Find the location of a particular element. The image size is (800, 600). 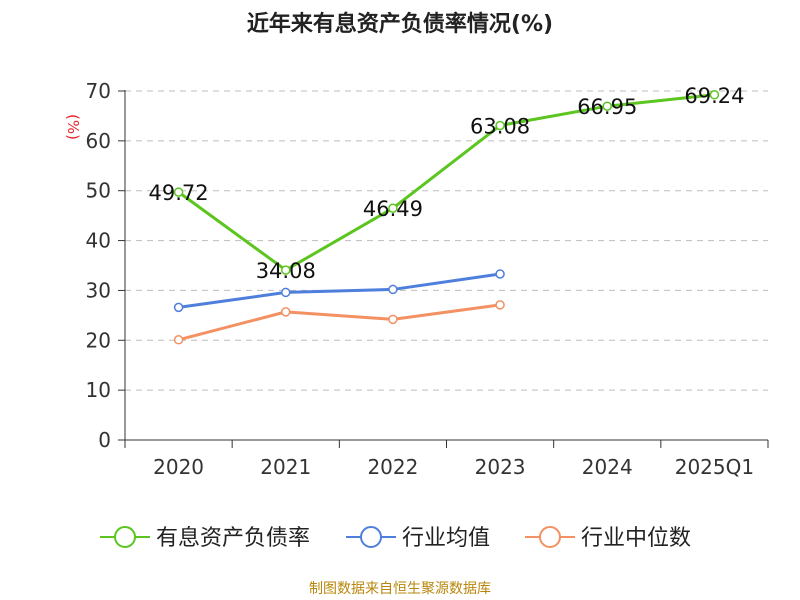

x-tick-label: 2021 is located at coordinates (285, 467).